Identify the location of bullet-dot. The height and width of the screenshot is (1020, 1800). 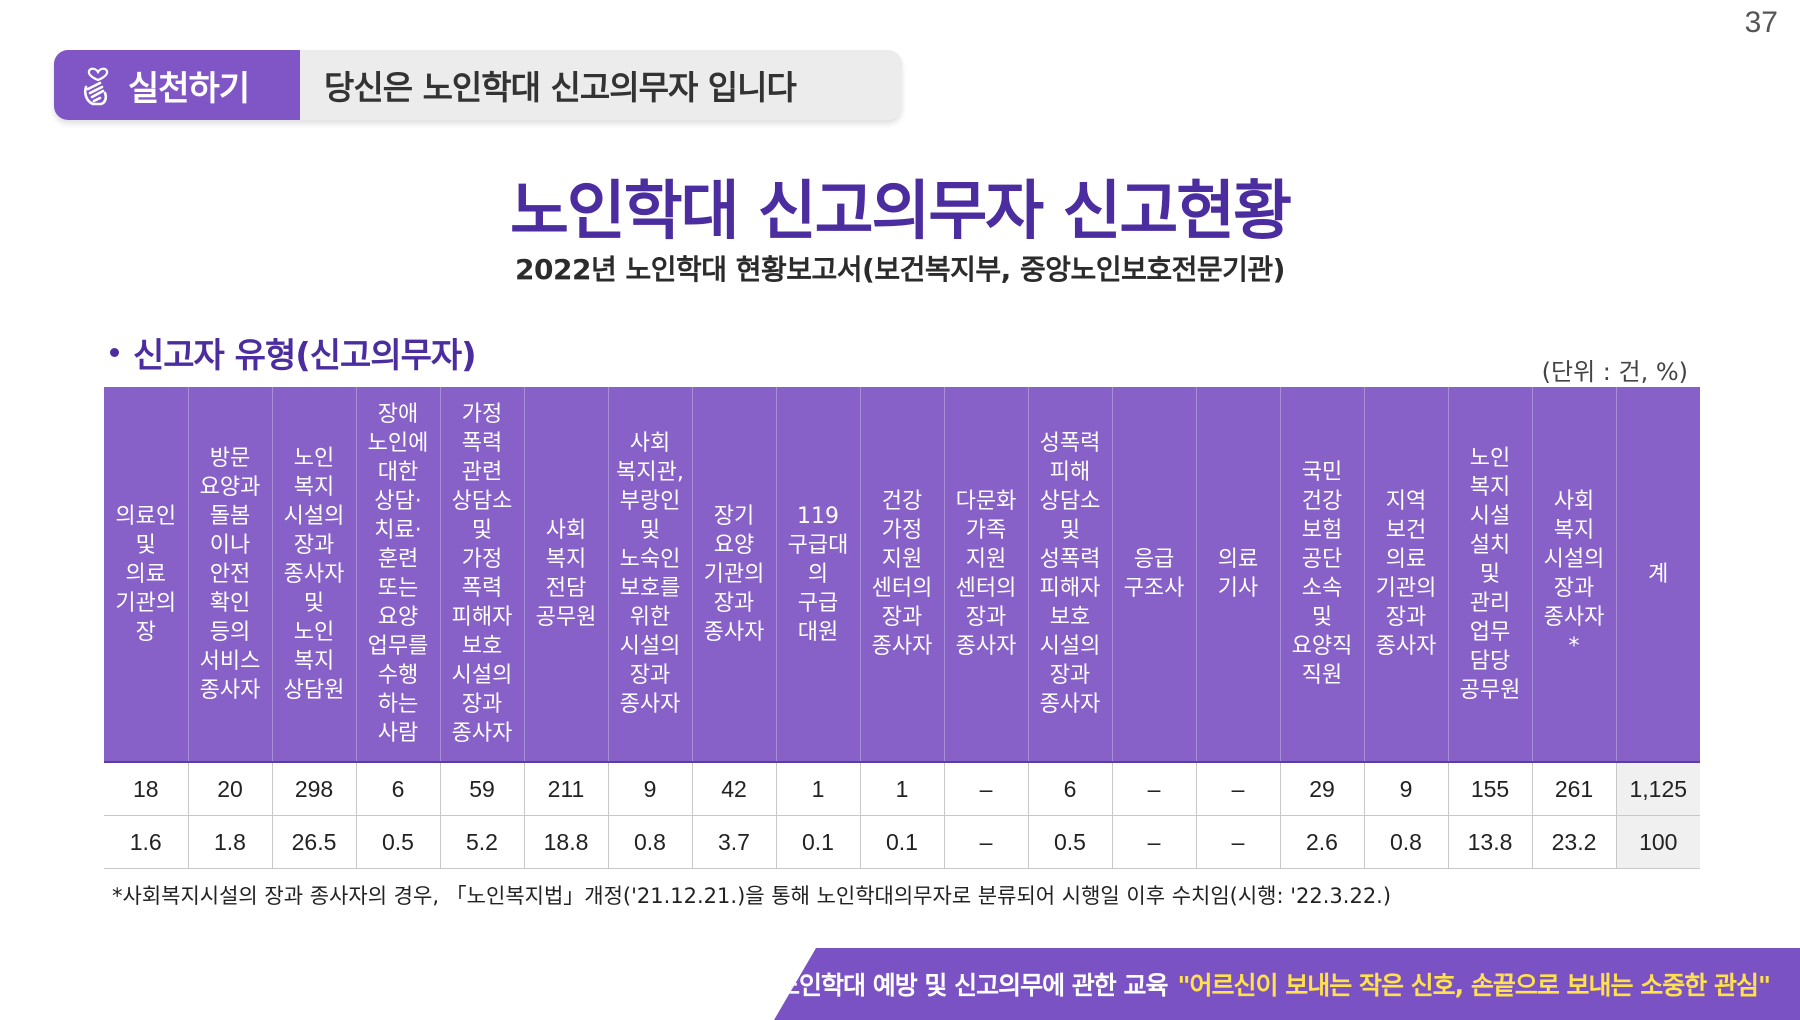
(114, 352).